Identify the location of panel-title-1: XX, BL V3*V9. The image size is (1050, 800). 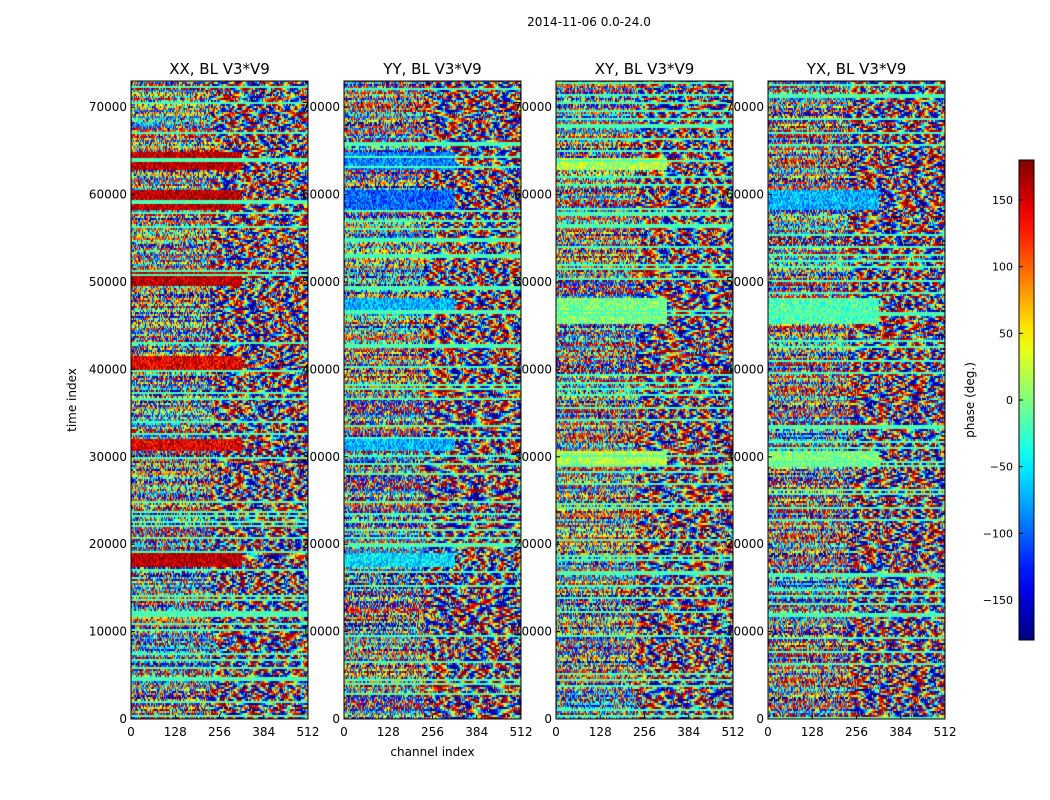
(219, 69).